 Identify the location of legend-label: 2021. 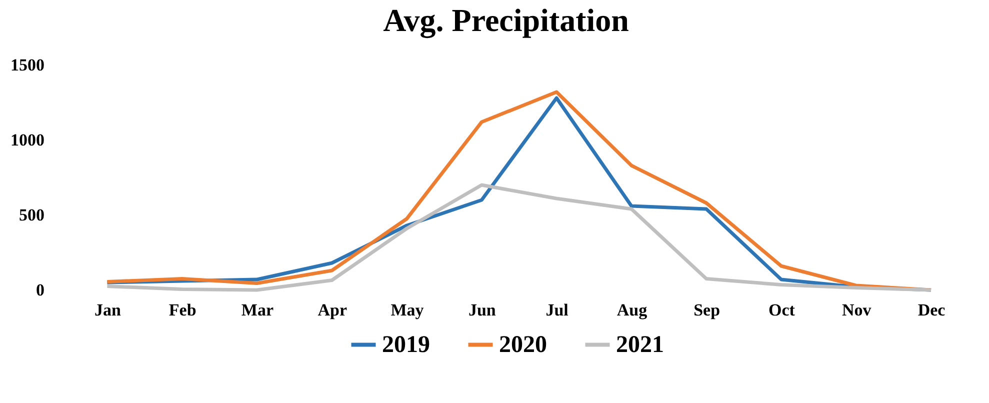
(640, 345).